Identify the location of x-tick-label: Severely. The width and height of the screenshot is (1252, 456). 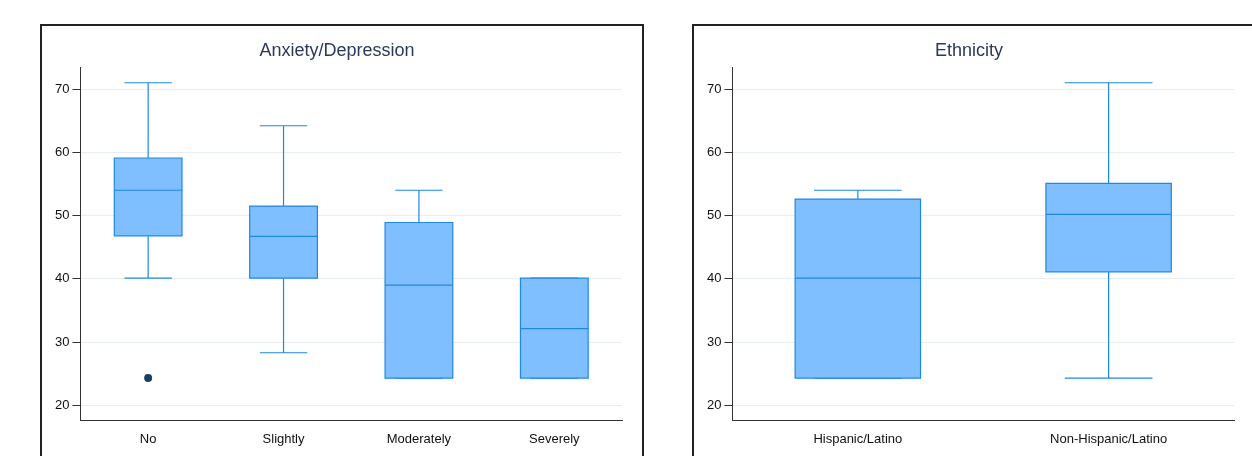
(555, 438).